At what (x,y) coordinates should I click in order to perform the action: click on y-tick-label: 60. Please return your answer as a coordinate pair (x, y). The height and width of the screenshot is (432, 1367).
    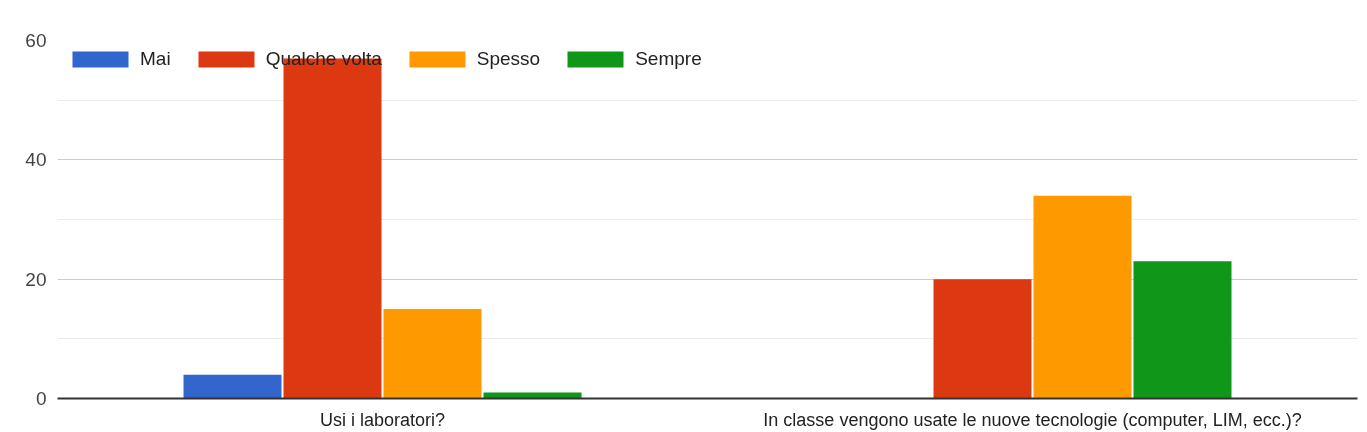
    Looking at the image, I should click on (36, 40).